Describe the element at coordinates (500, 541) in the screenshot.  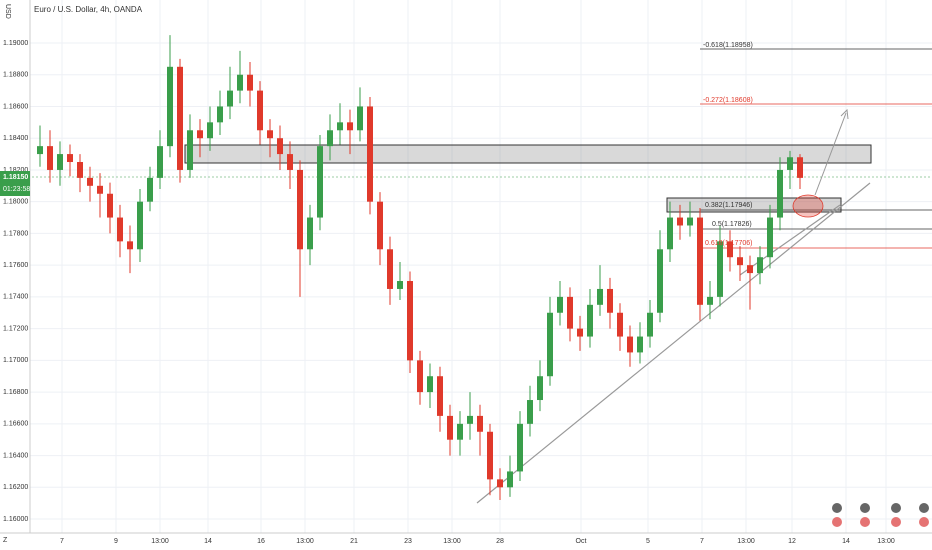
I see `x-tick-label: 28` at that location.